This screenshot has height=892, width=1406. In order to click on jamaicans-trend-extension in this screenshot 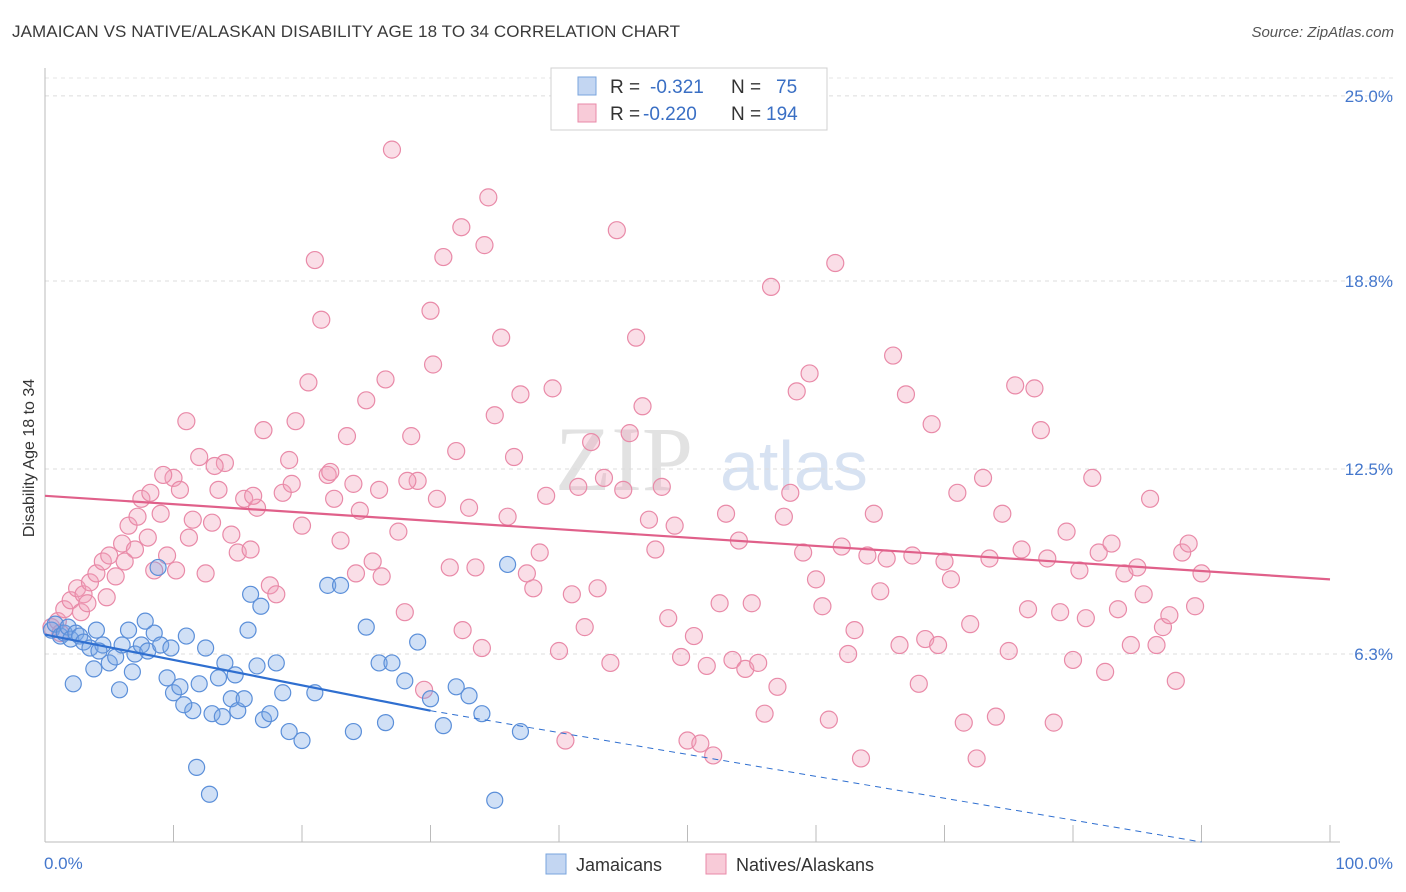, I will do `click(816, 776)`.